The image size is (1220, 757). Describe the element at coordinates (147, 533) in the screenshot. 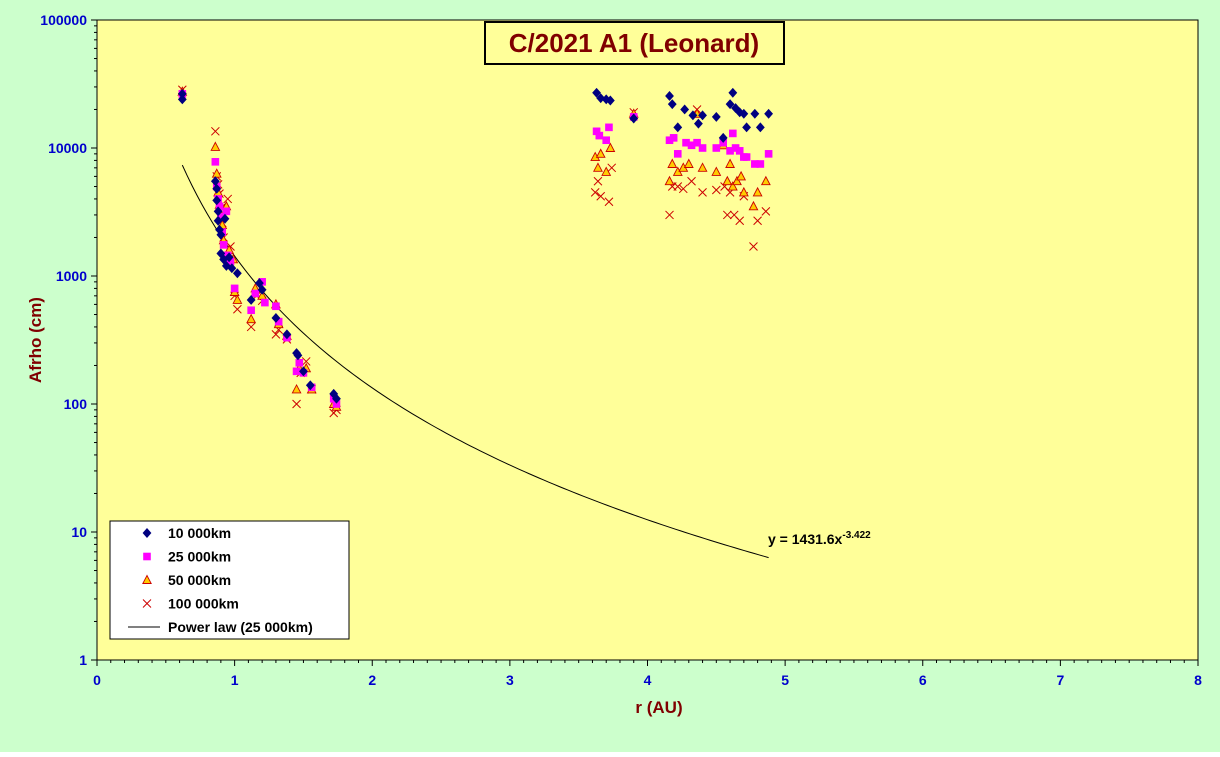

I see `legend-swatch-diamond` at that location.